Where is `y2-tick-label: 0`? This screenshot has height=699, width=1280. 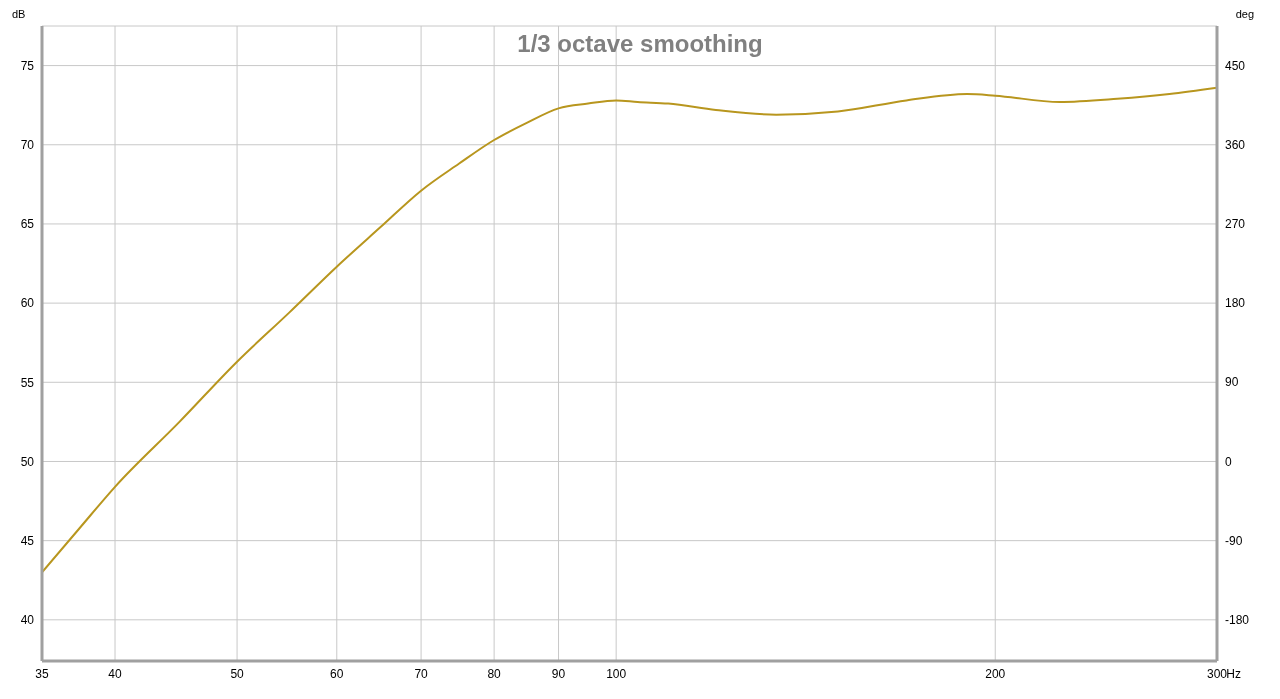
y2-tick-label: 0 is located at coordinates (1228, 461).